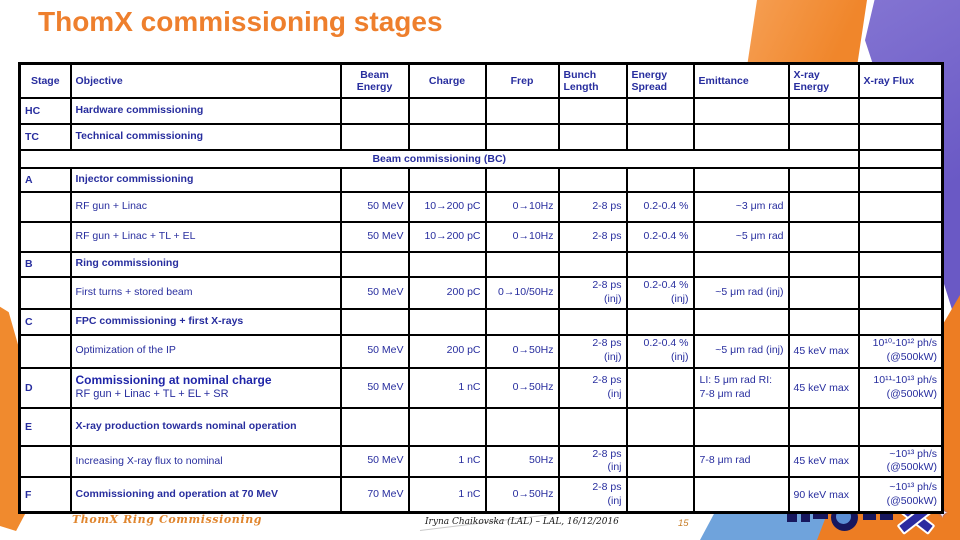 Image resolution: width=960 pixels, height=540 pixels. What do you see at coordinates (900, 80) in the screenshot?
I see `column-header-xray-flux: X-ray Flux` at bounding box center [900, 80].